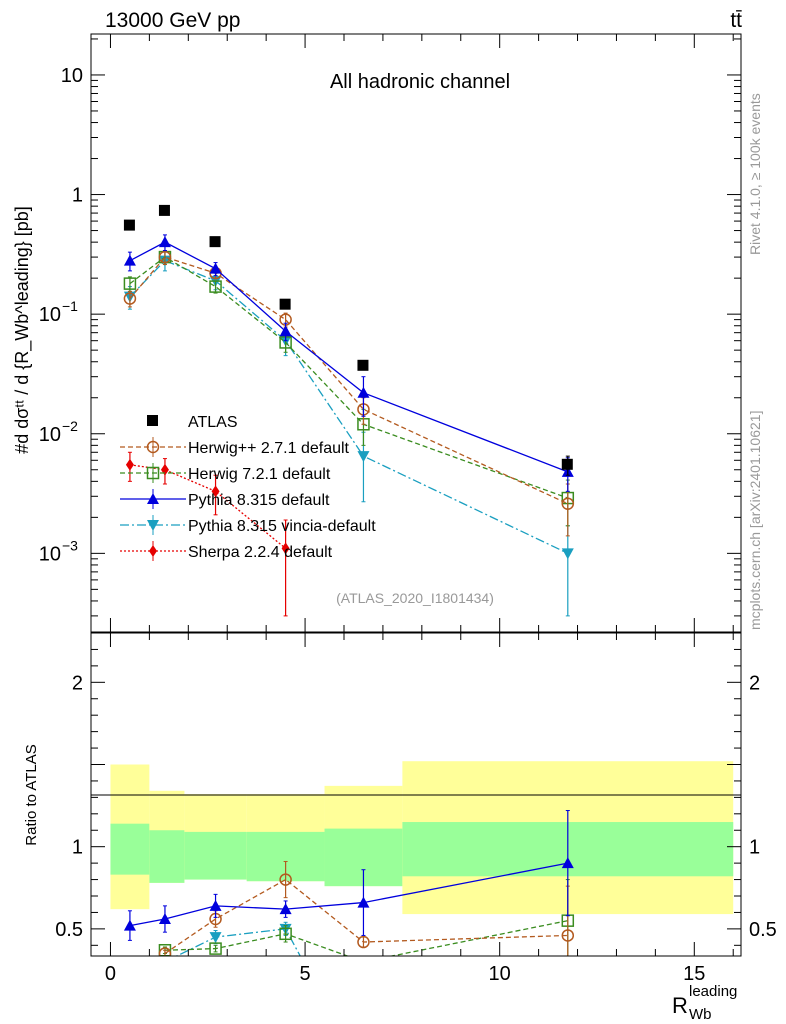 The width and height of the screenshot is (786, 1024). I want to click on legend-marker-herwigpp, so click(153, 447).